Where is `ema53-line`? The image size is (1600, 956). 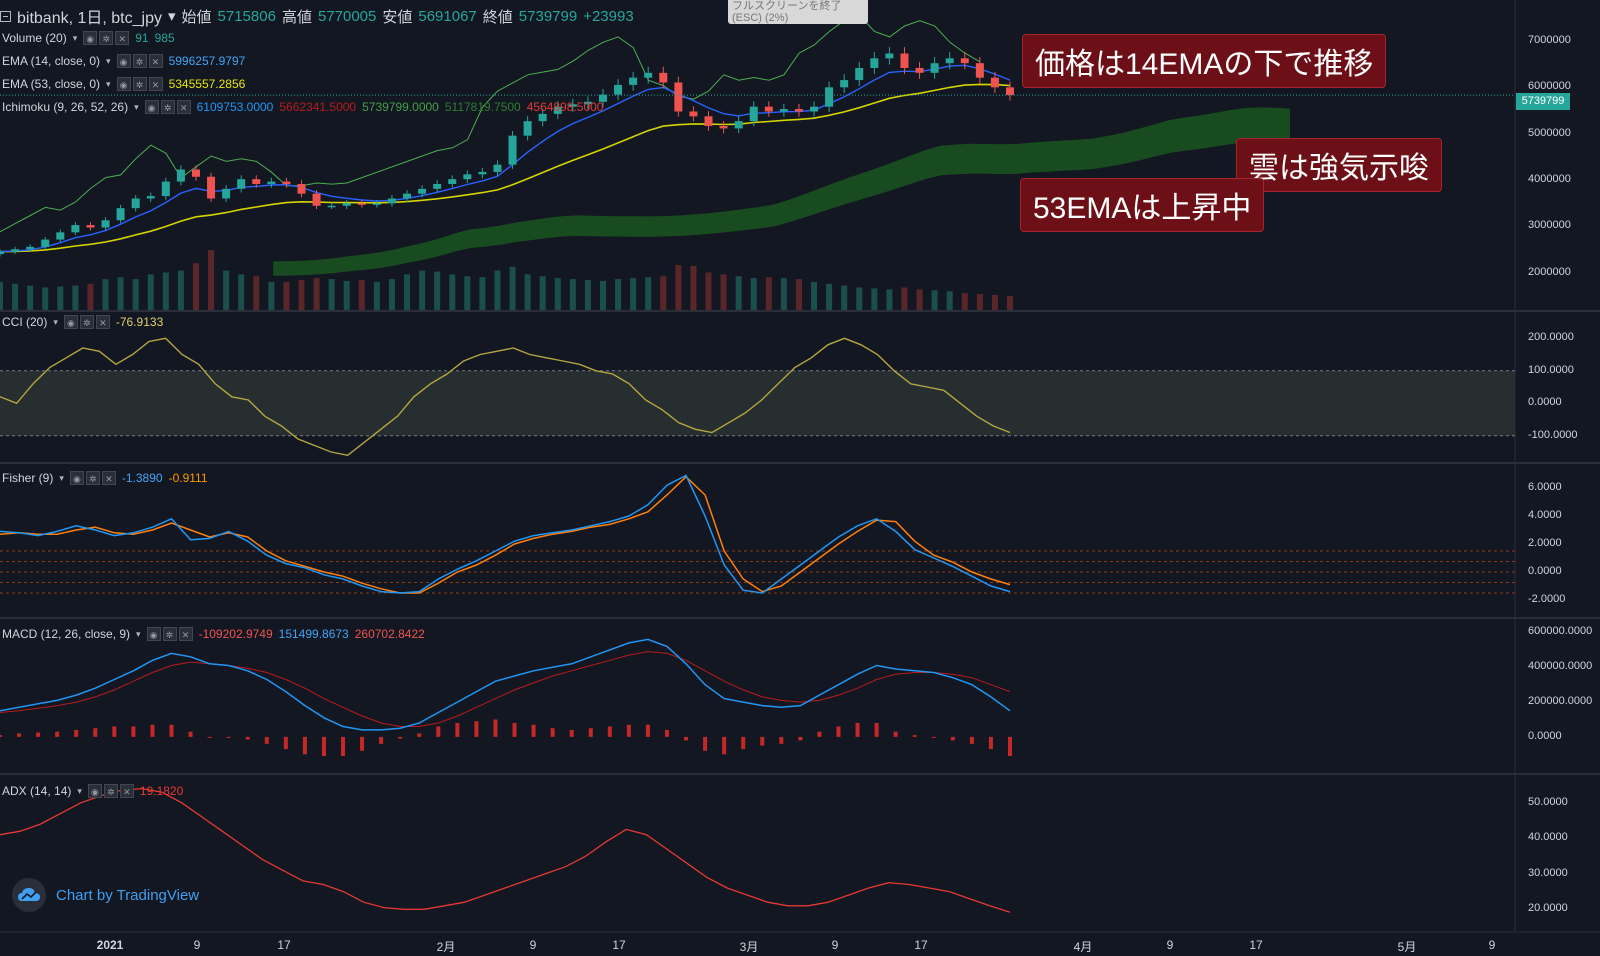 ema53-line is located at coordinates (505, 168).